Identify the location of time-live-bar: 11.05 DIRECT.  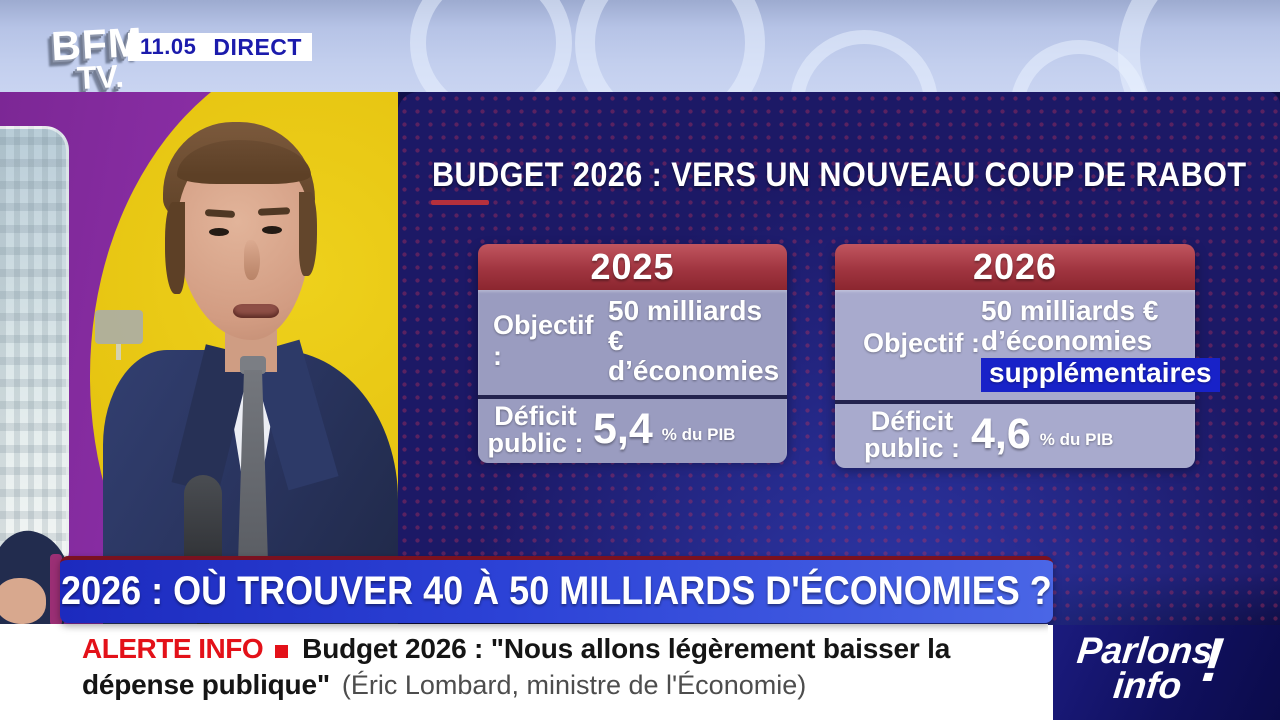
(220, 47).